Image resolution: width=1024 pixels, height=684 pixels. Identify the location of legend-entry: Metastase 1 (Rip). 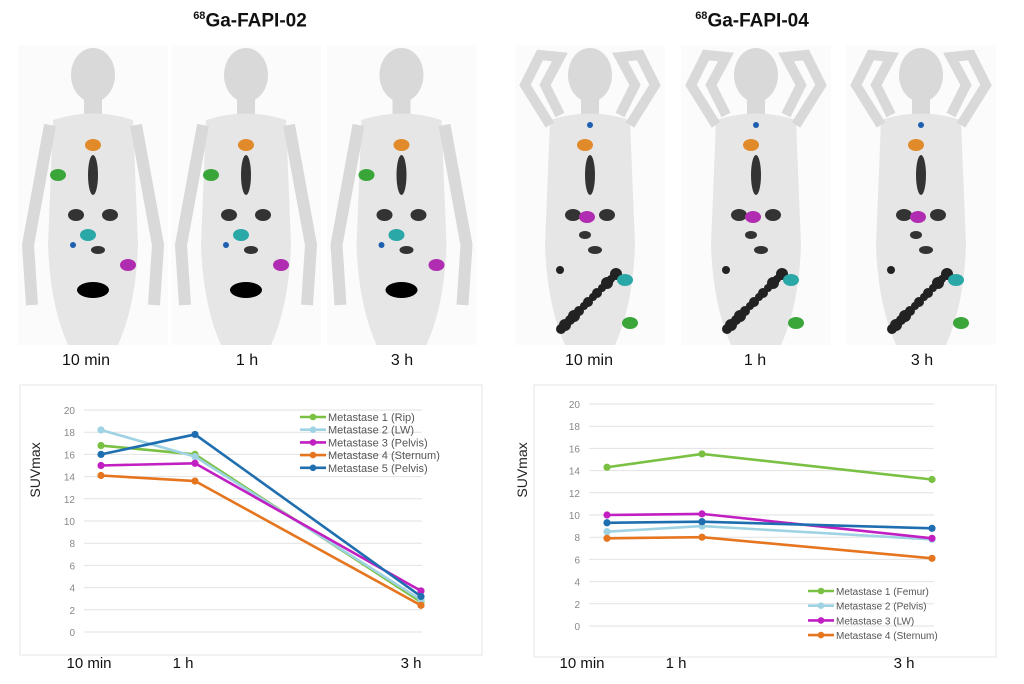
(371, 418).